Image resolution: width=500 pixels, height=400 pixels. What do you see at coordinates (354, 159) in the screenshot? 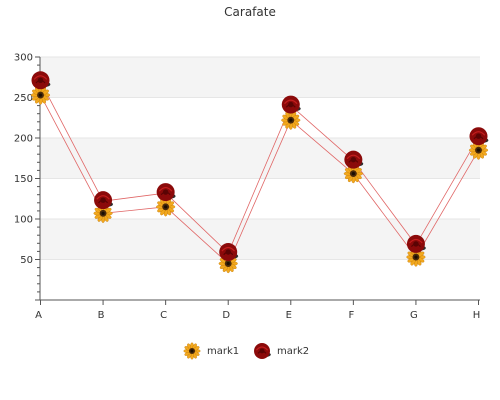
I see `data-point-mark2-F` at bounding box center [354, 159].